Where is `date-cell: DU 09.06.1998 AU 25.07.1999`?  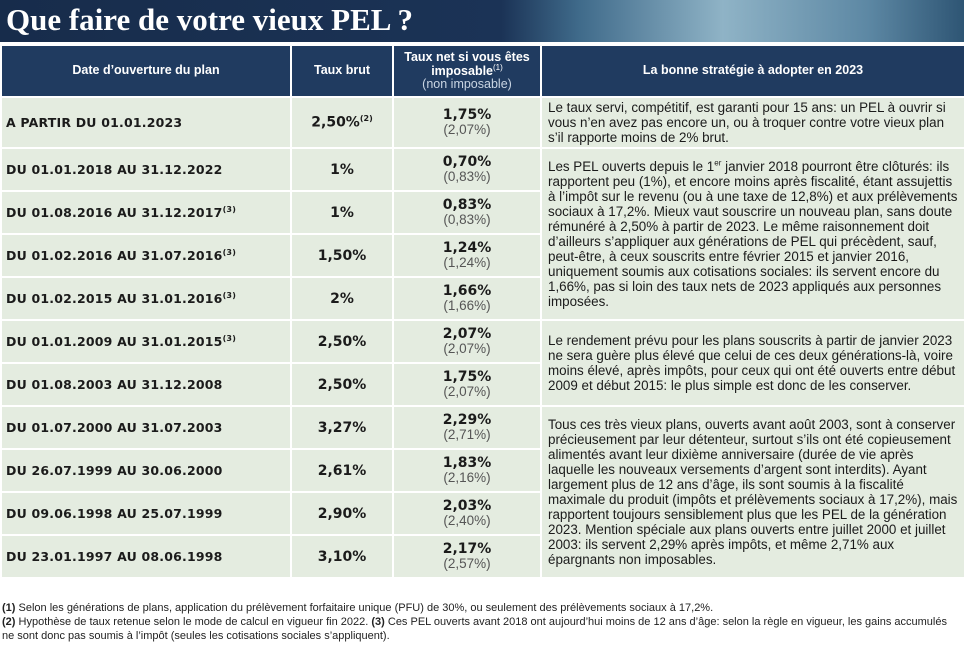 date-cell: DU 09.06.1998 AU 25.07.1999 is located at coordinates (146, 513).